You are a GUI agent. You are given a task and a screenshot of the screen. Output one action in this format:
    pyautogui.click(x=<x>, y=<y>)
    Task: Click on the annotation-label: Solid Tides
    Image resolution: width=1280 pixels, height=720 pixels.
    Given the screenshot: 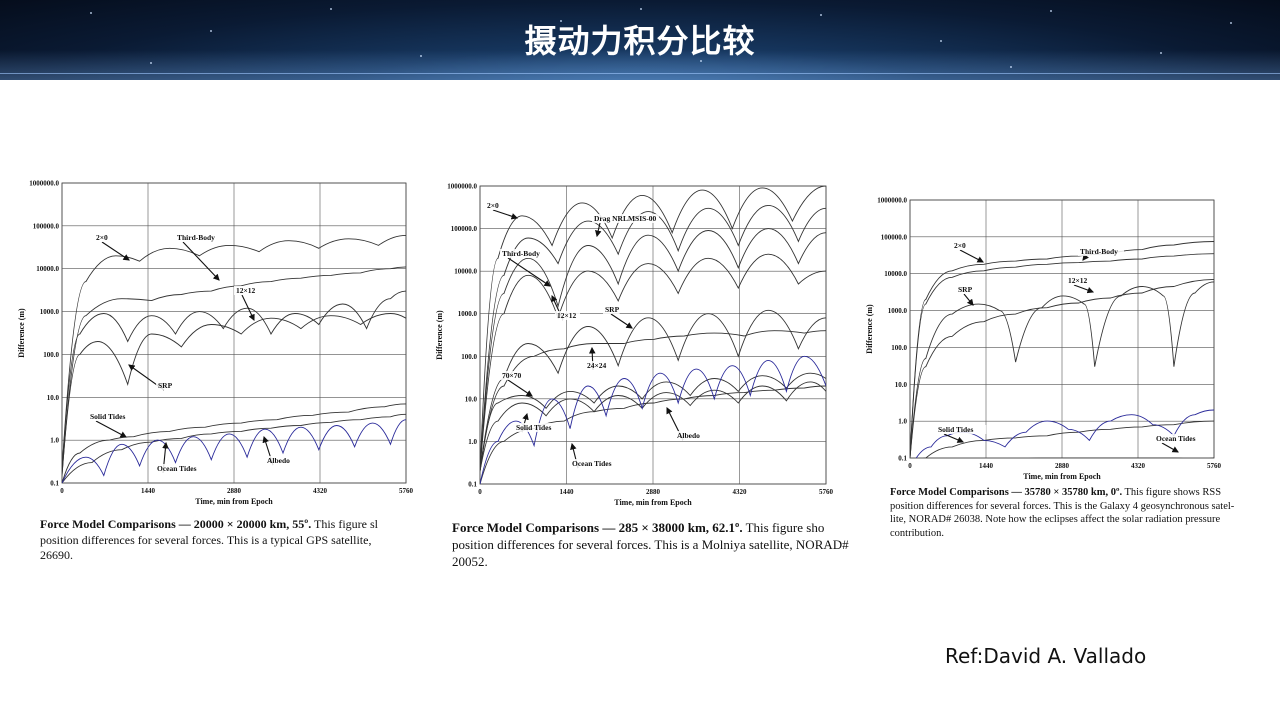 What is the action you would take?
    pyautogui.click(x=955, y=429)
    